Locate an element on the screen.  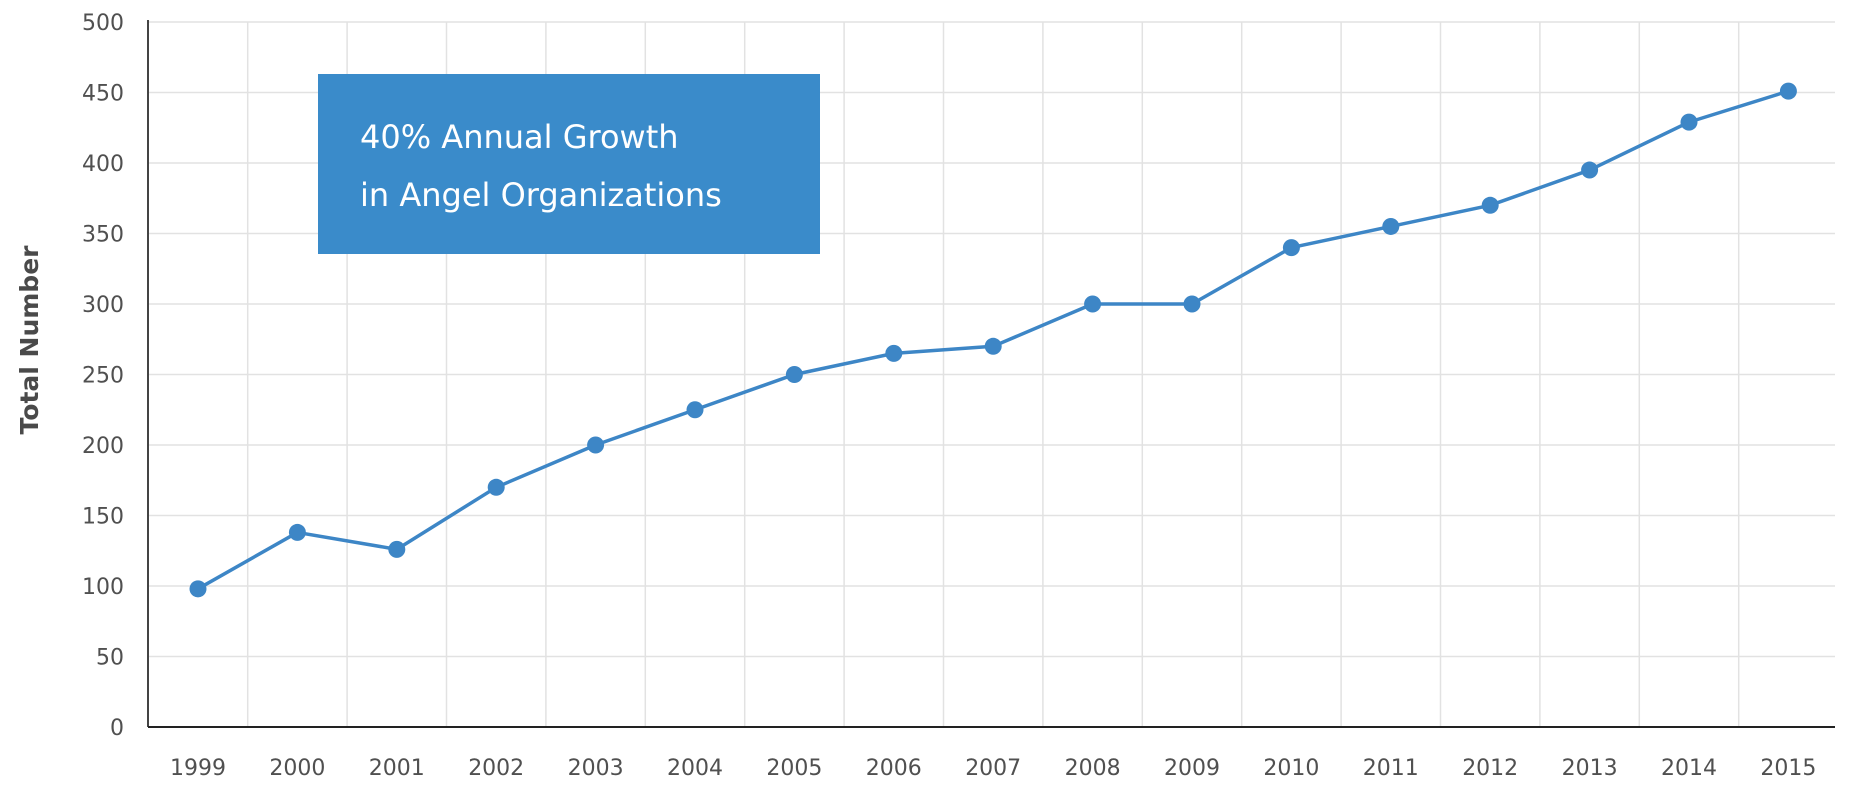
x-tick-label: 2012 is located at coordinates (1490, 768).